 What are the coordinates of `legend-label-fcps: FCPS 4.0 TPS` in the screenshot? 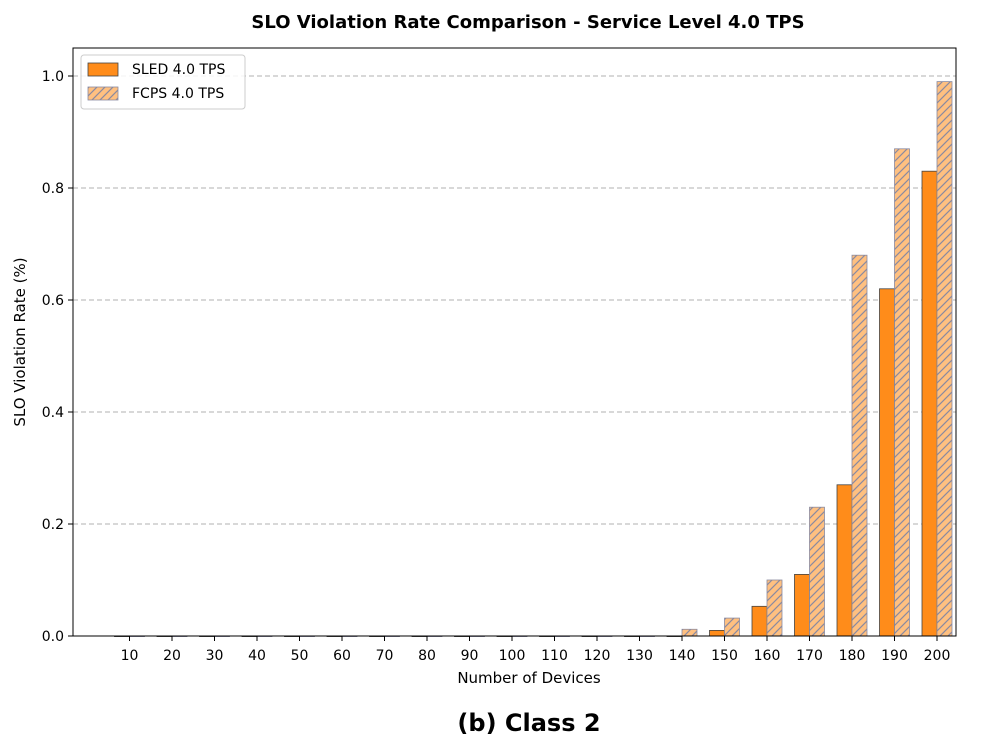 It's located at (178, 94).